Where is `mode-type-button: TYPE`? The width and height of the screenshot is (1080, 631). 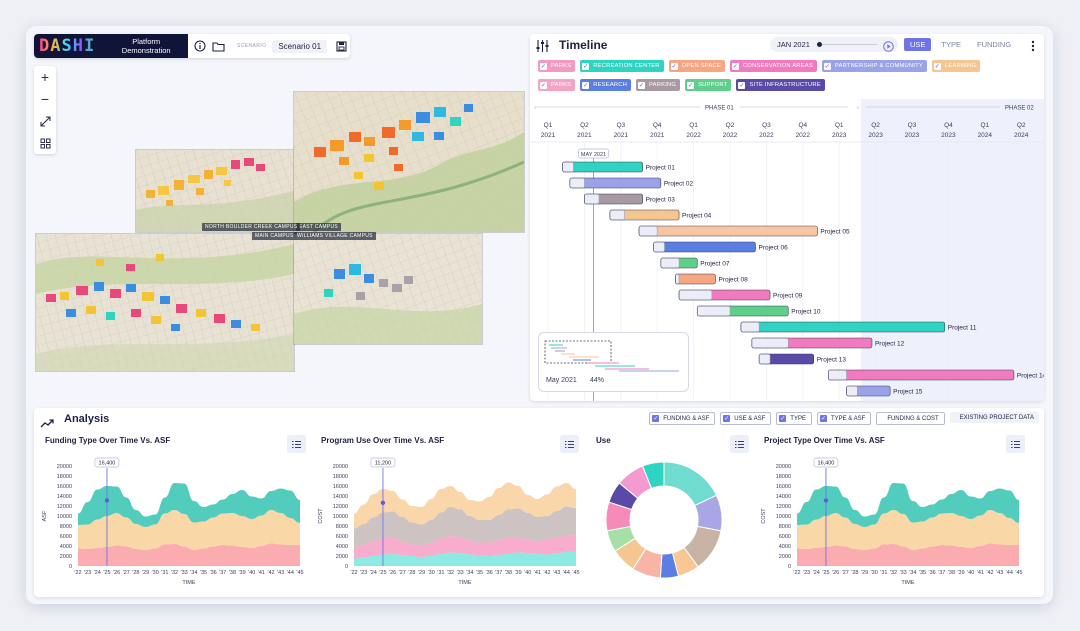
mode-type-button: TYPE is located at coordinates (951, 44).